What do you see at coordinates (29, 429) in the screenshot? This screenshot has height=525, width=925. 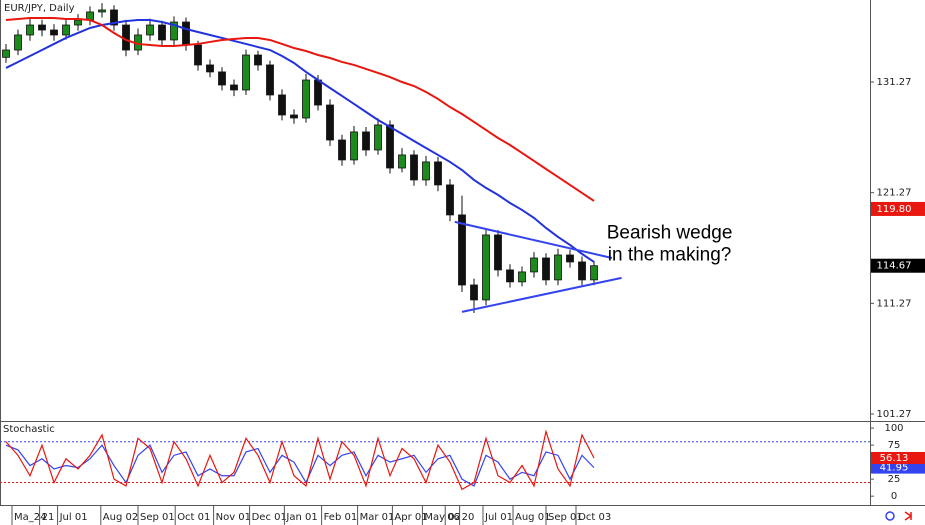 I see `panel-title: Stochastic` at bounding box center [29, 429].